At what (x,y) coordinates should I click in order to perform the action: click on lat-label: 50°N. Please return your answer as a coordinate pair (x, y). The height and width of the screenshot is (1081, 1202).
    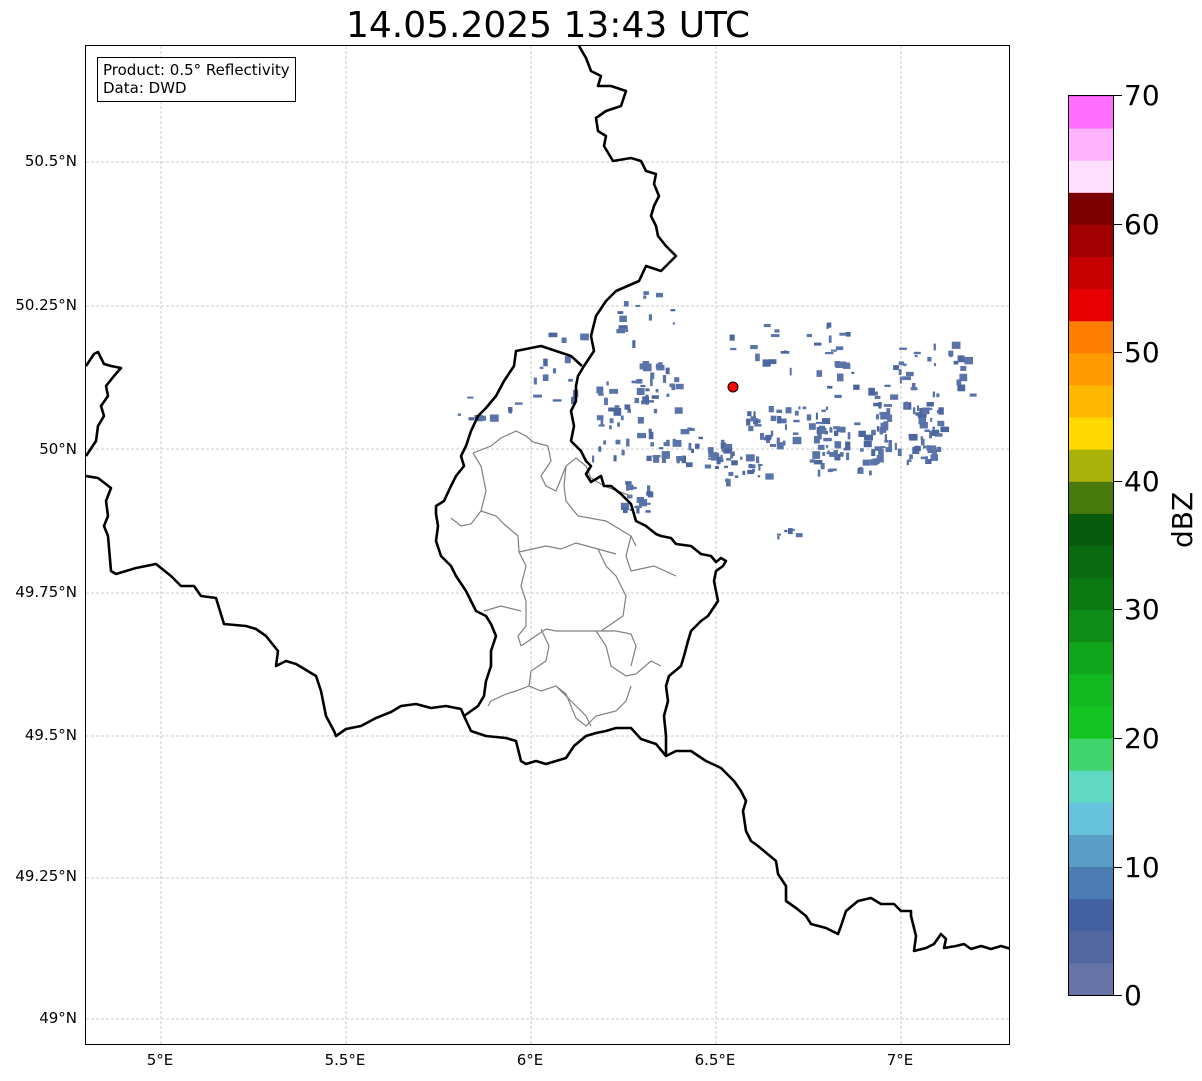
    Looking at the image, I should click on (58, 449).